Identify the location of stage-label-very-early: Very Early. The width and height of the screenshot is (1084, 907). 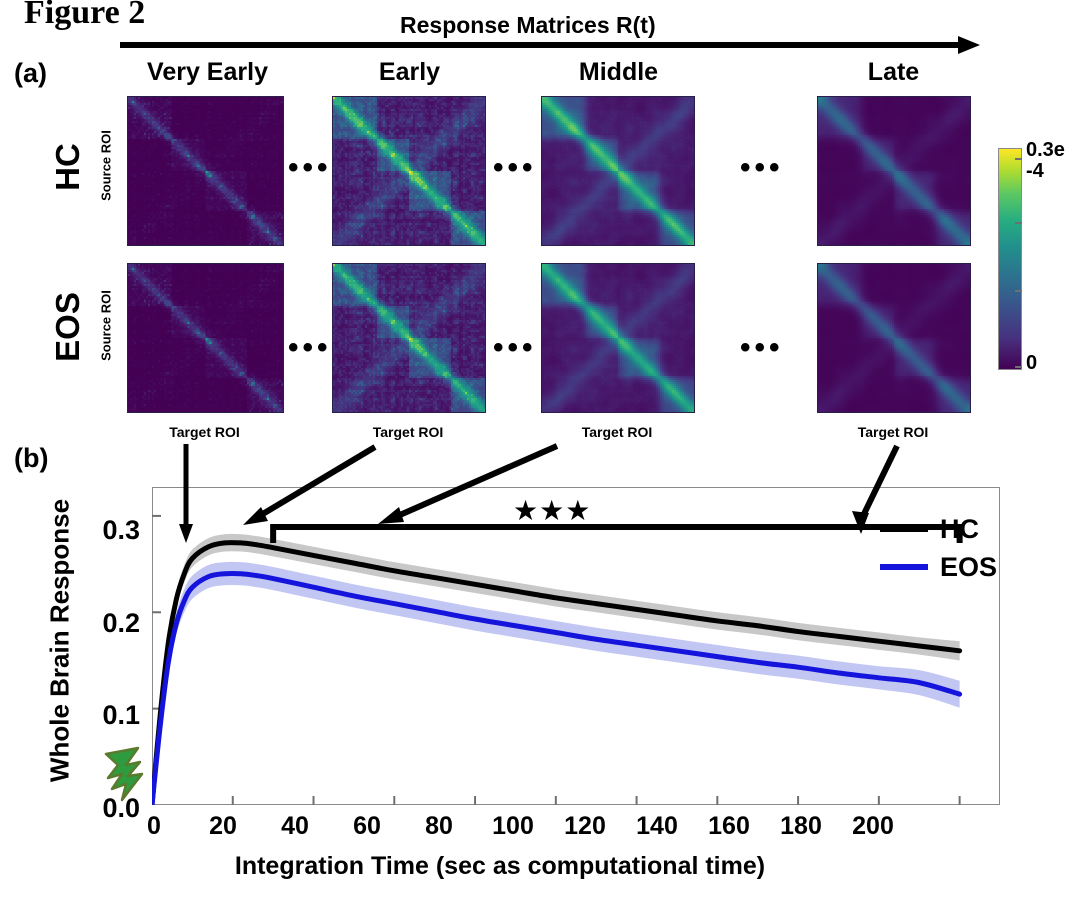
(207, 72).